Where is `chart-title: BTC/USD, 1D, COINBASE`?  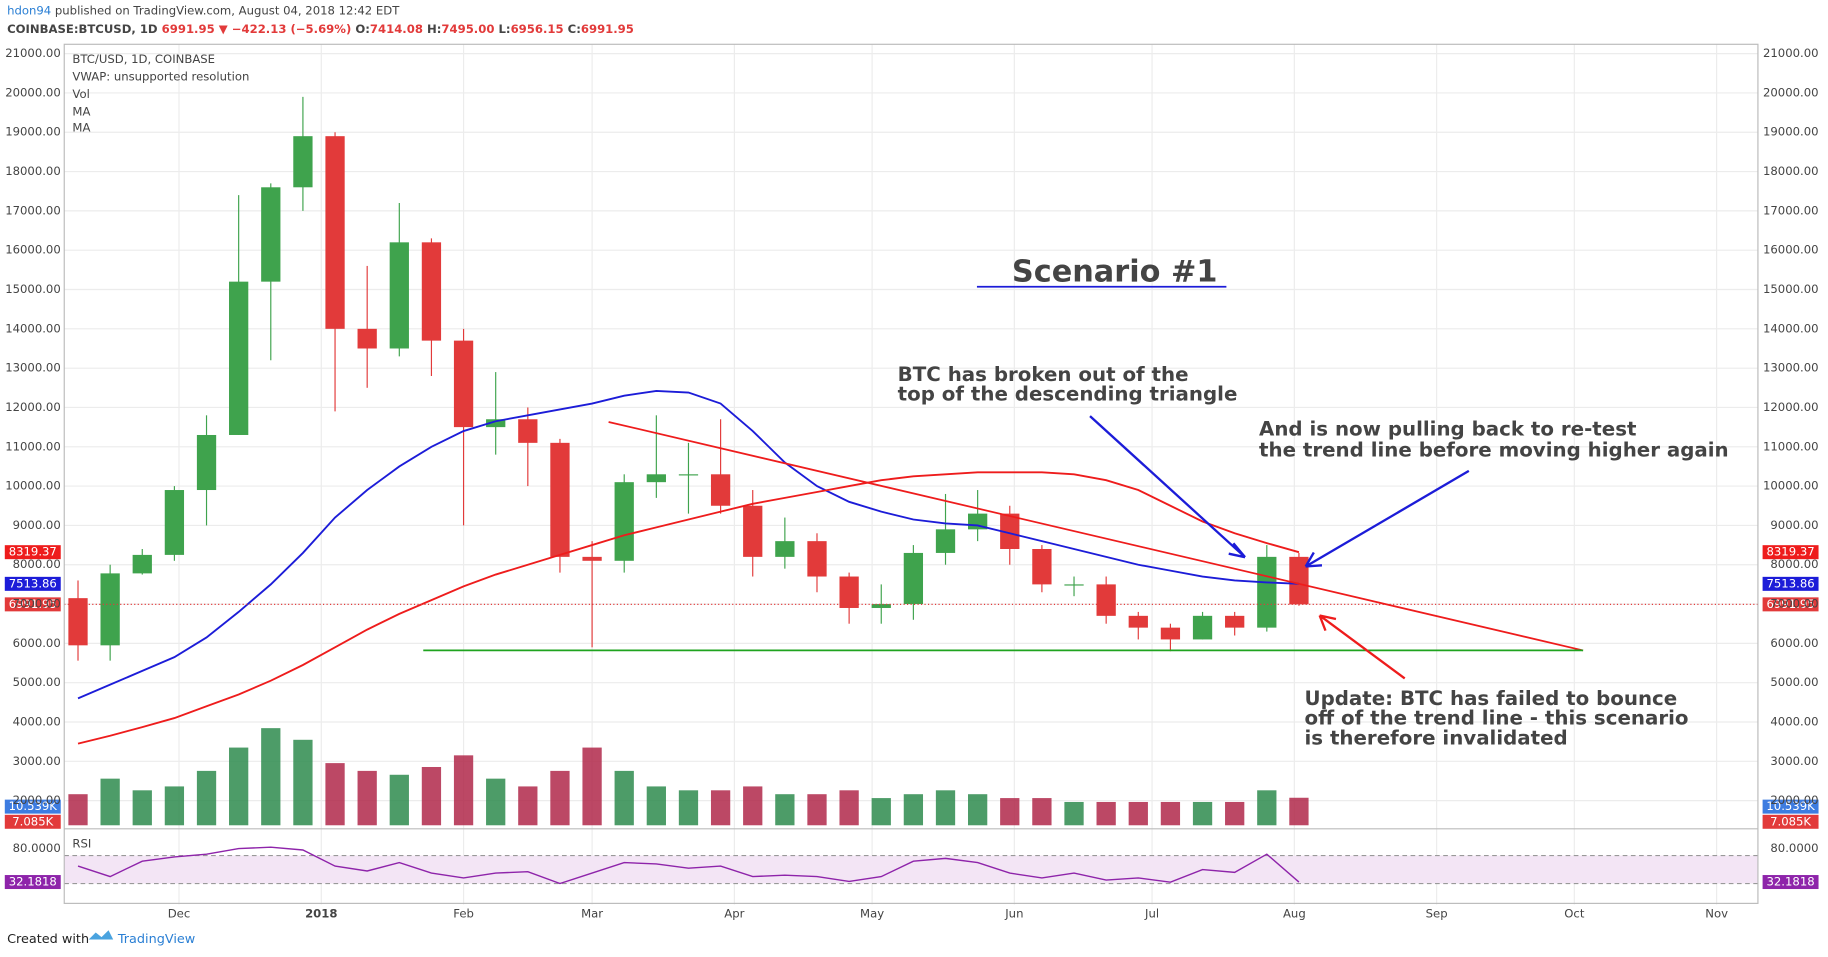
chart-title: BTC/USD, 1D, COINBASE is located at coordinates (143, 59).